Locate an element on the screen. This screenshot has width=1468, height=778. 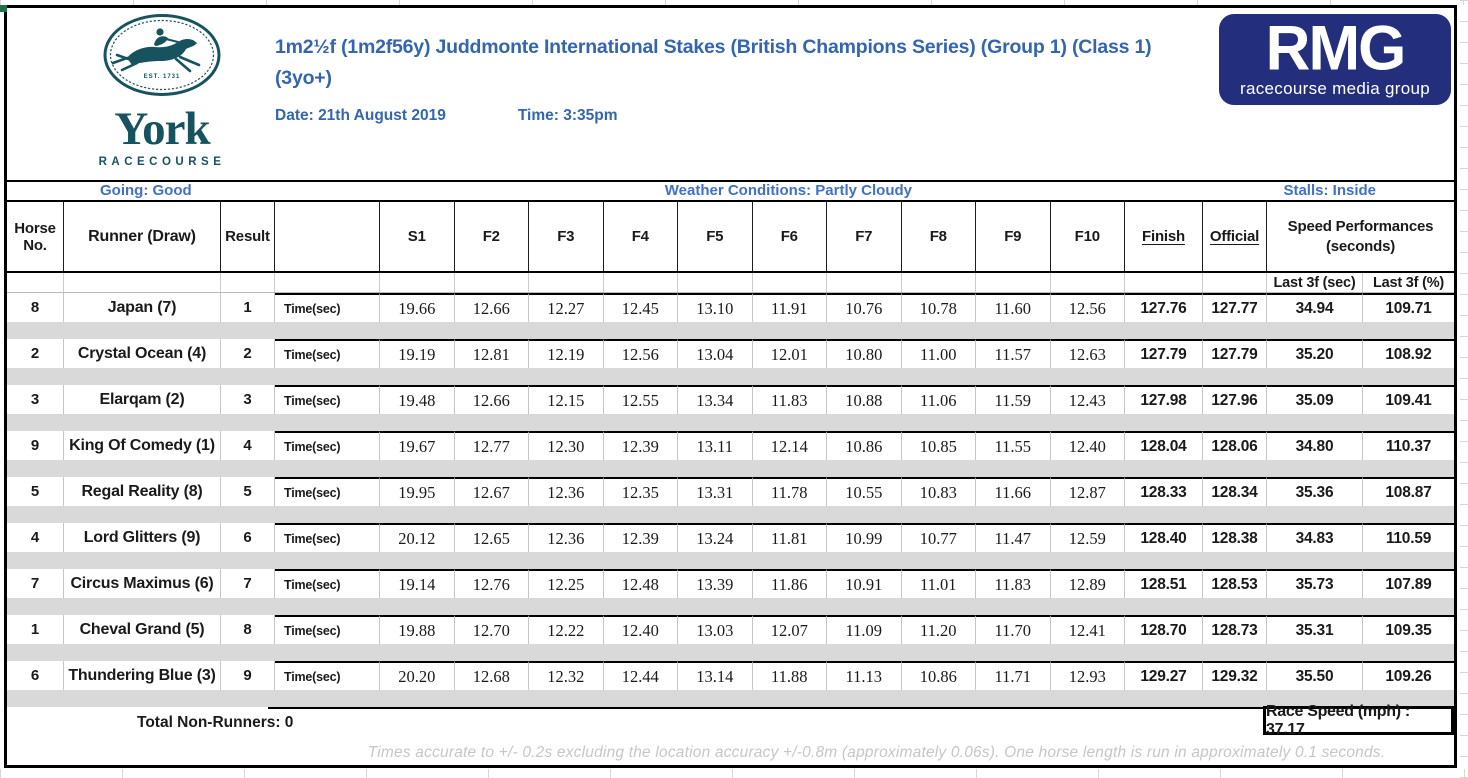
horse-no-cell: 7 is located at coordinates (35, 583).